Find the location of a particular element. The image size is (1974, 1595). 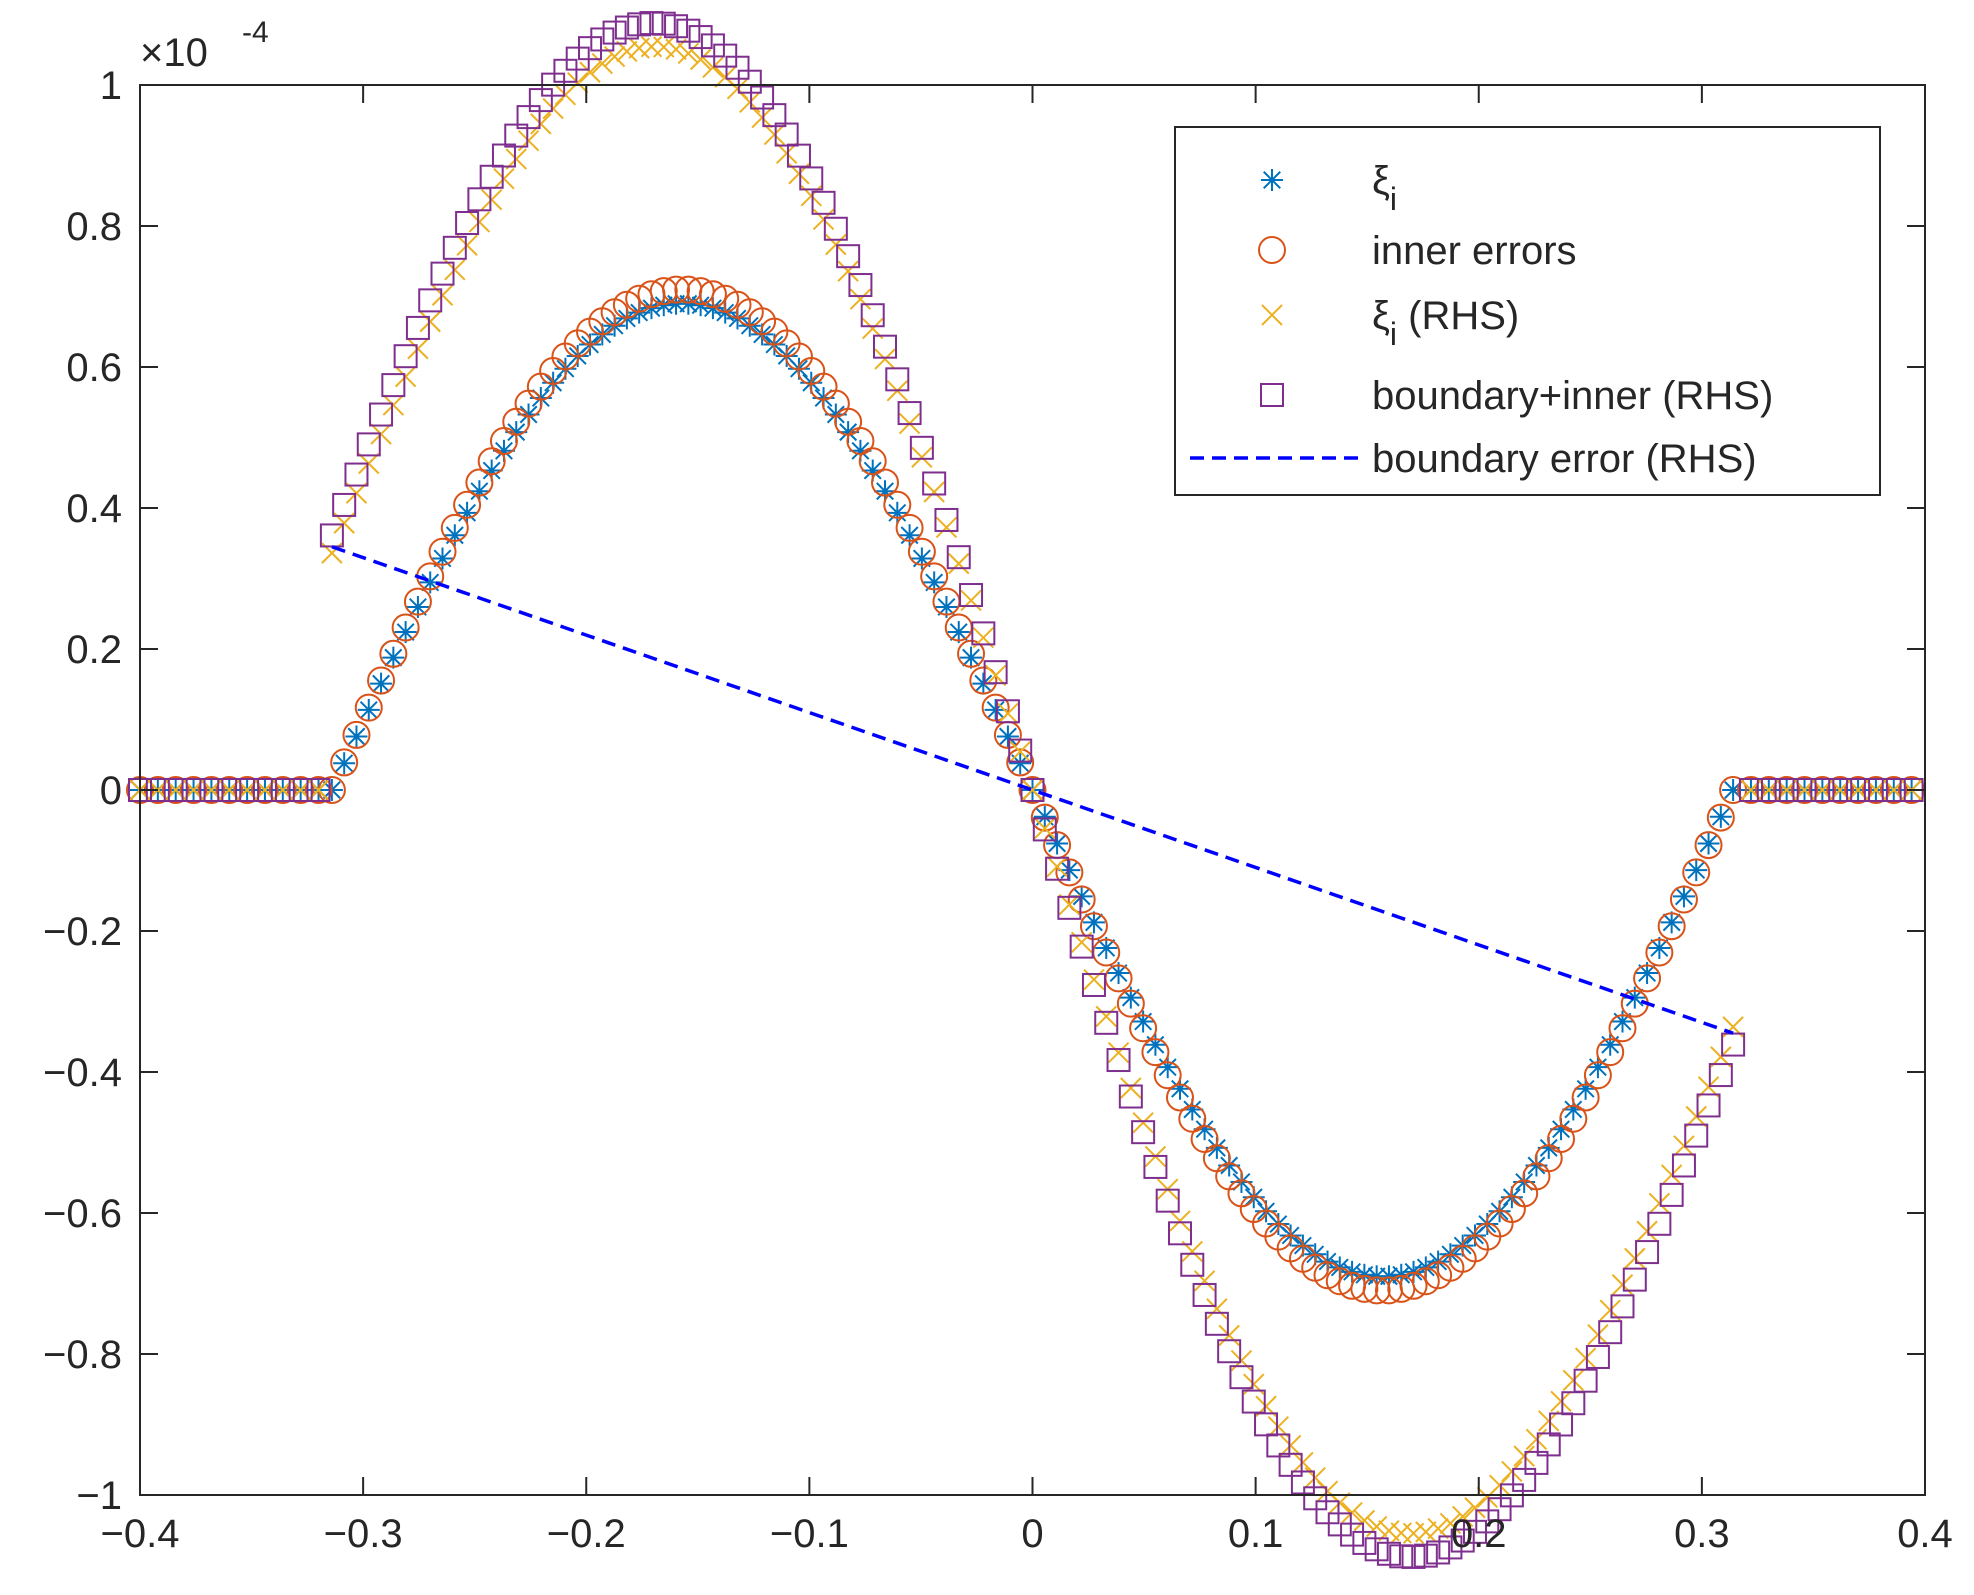

legend-label-name: ξ is located at coordinates (1381, 181).